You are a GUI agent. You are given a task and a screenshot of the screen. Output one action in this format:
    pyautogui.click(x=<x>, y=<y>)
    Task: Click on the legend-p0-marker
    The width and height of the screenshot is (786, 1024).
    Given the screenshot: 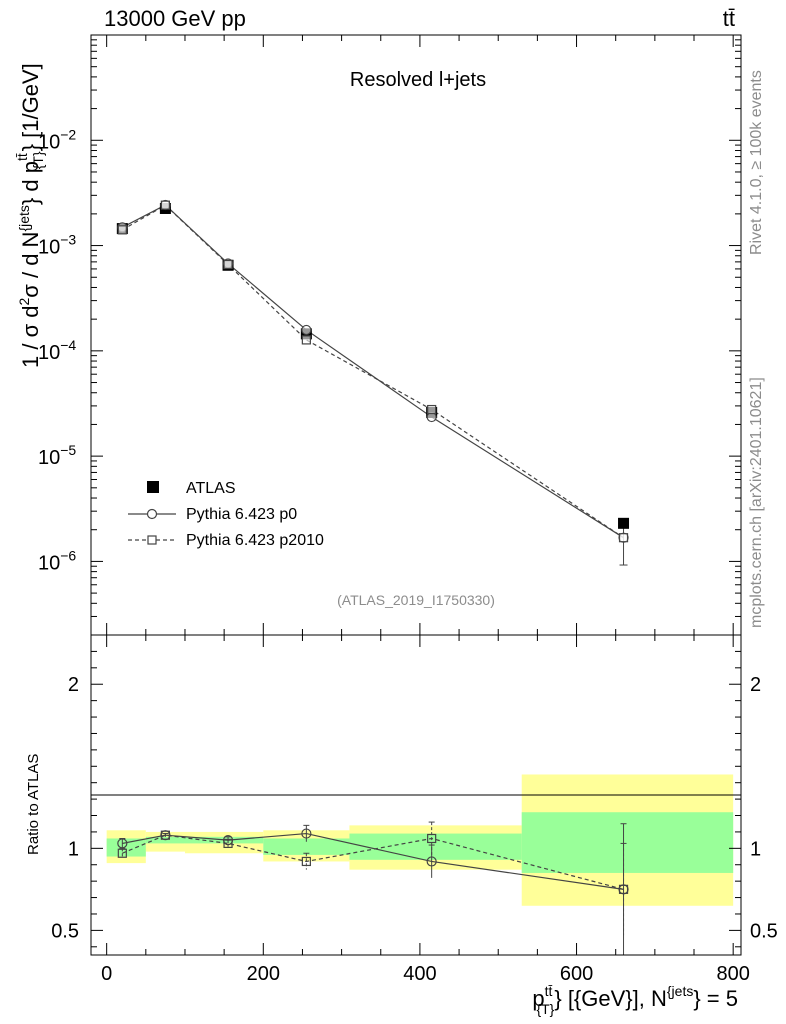 What is the action you would take?
    pyautogui.click(x=152, y=514)
    